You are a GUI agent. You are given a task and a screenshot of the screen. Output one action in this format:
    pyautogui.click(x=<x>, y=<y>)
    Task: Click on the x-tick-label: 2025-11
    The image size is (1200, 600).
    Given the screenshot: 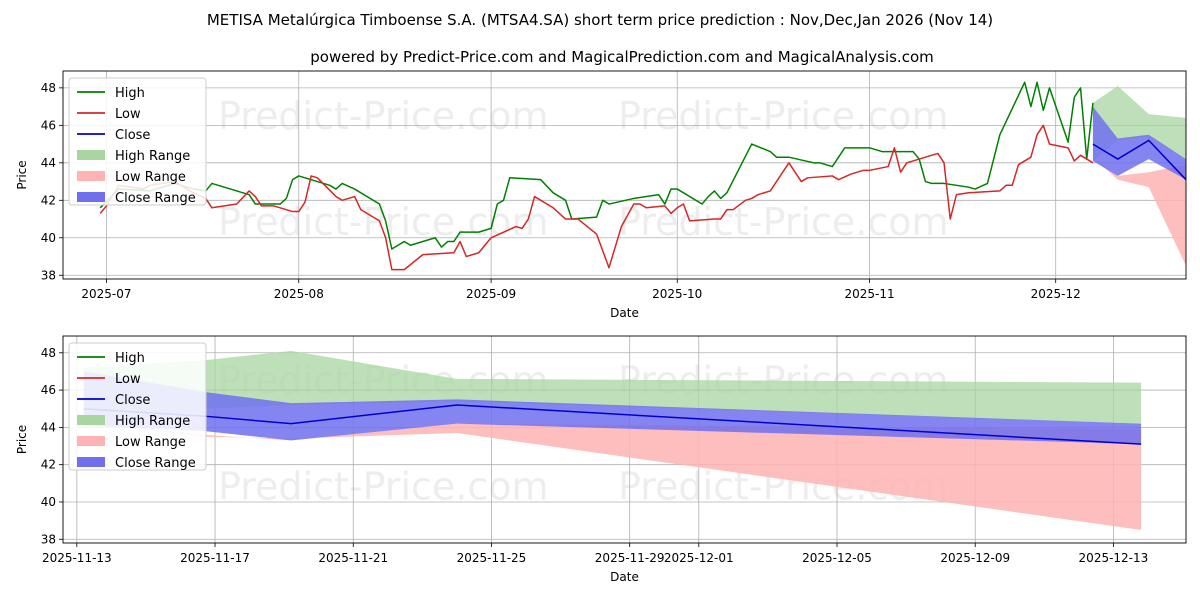 What is the action you would take?
    pyautogui.click(x=870, y=294)
    